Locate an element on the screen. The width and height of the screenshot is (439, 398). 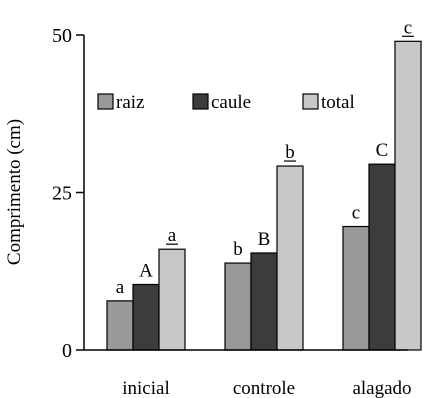
bar-total-alagado is located at coordinates (408, 195).